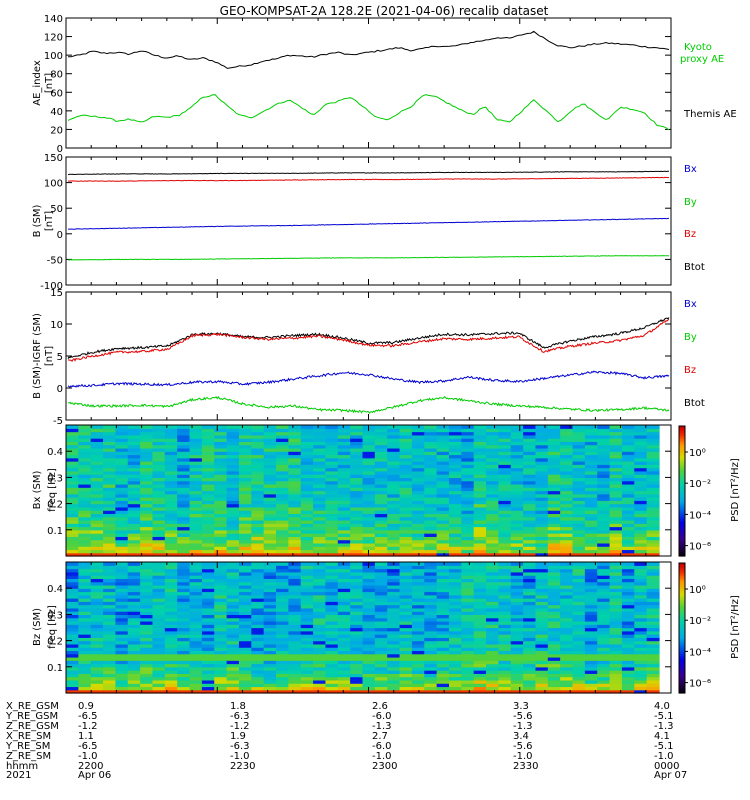 This screenshot has height=800, width=750. What do you see at coordinates (238, 706) in the screenshot?
I see `ephemeris-value: 1.8` at bounding box center [238, 706].